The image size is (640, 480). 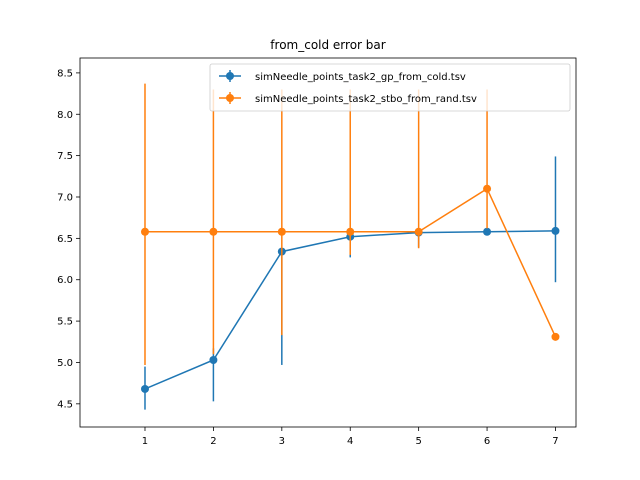 What do you see at coordinates (327, 45) in the screenshot?
I see `chart-title: from_cold error bar` at bounding box center [327, 45].